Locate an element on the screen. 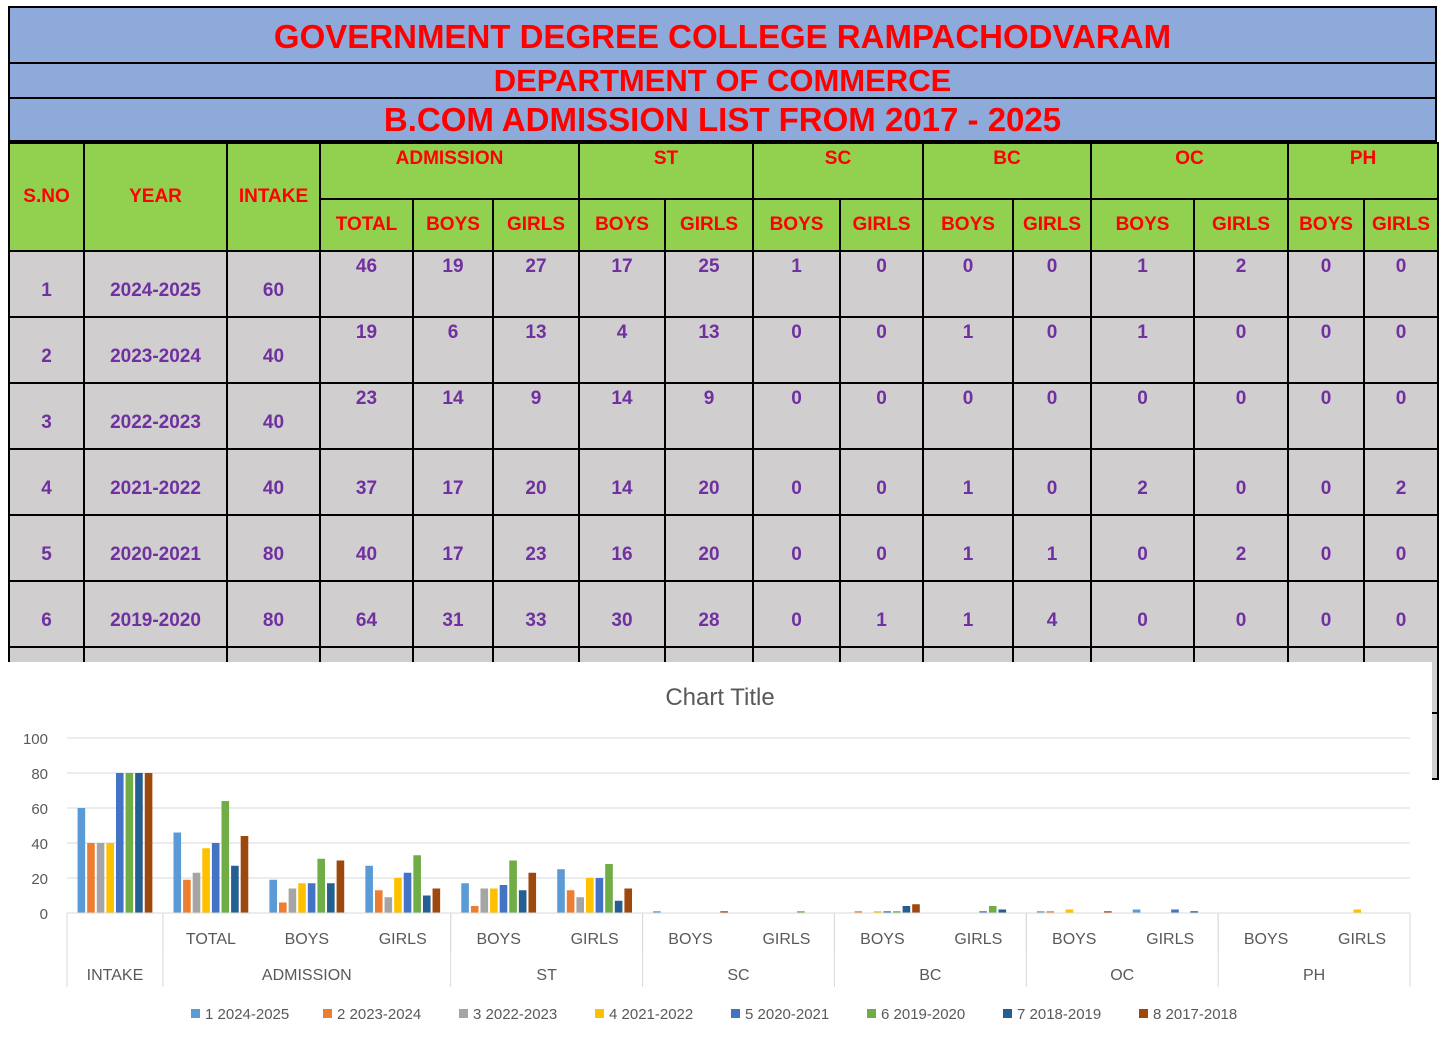  col-header-intake: INTAKE is located at coordinates (273, 197).